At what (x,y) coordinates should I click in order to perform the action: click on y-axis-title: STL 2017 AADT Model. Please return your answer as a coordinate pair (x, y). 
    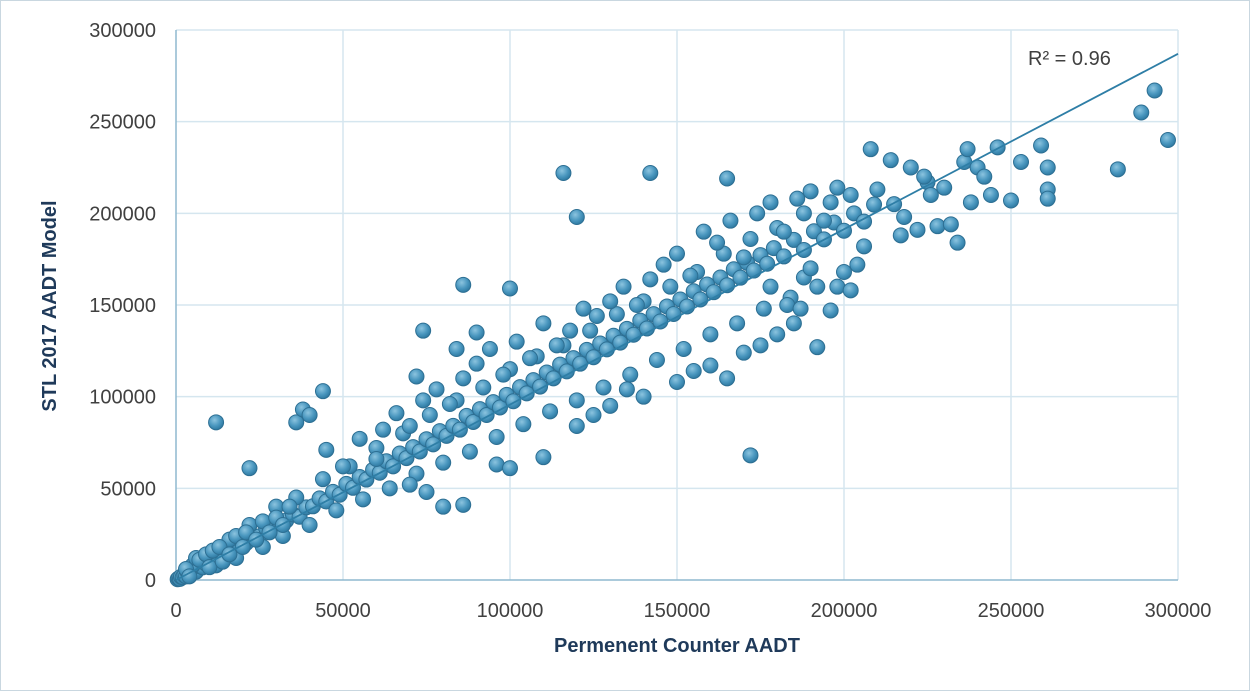
    Looking at the image, I should click on (50, 305).